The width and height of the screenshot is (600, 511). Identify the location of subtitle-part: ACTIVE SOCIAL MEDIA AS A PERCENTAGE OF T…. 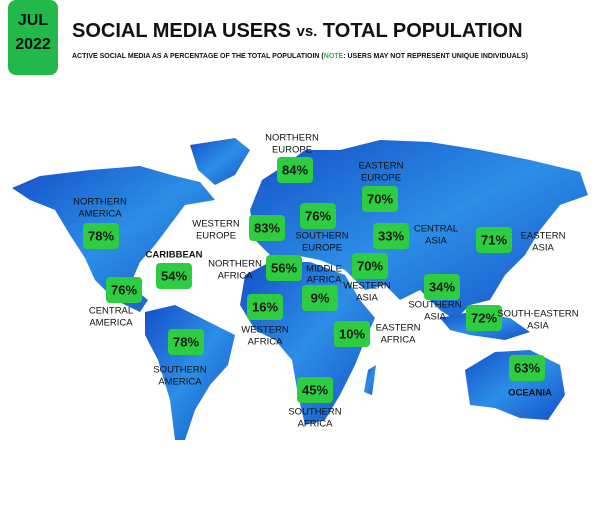
(198, 56).